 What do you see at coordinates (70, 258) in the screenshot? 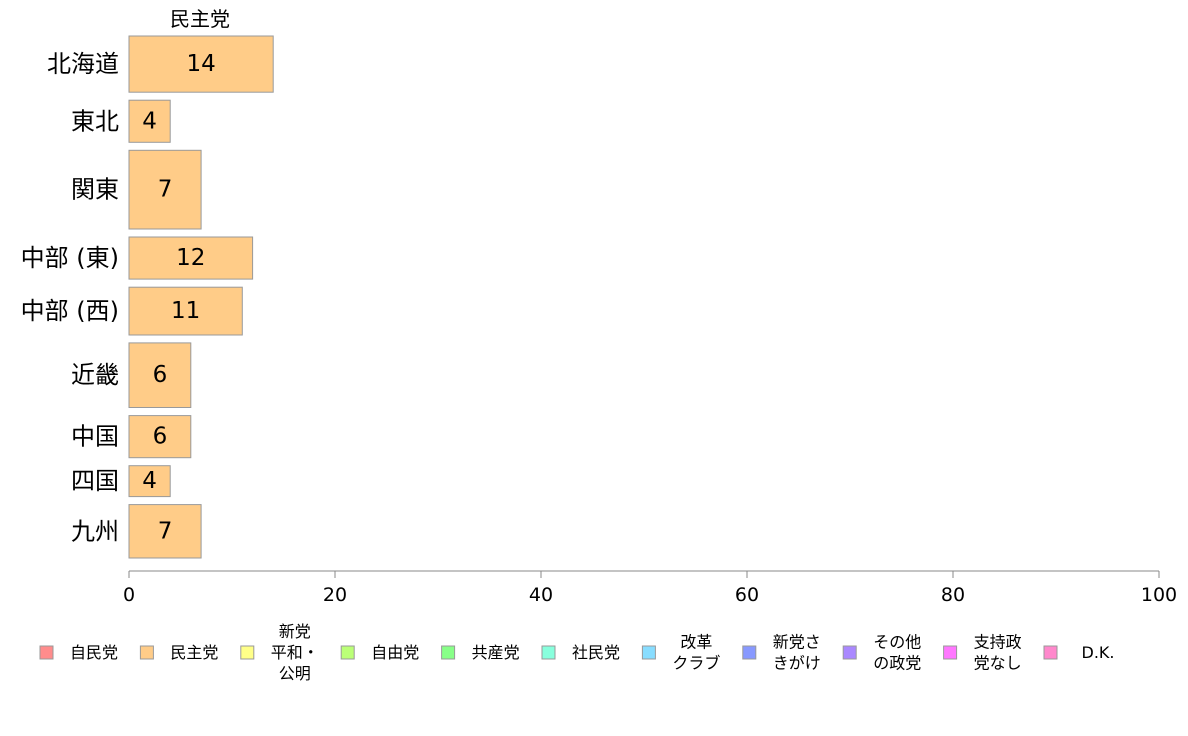
I see `category-label: 中部 (東)` at bounding box center [70, 258].